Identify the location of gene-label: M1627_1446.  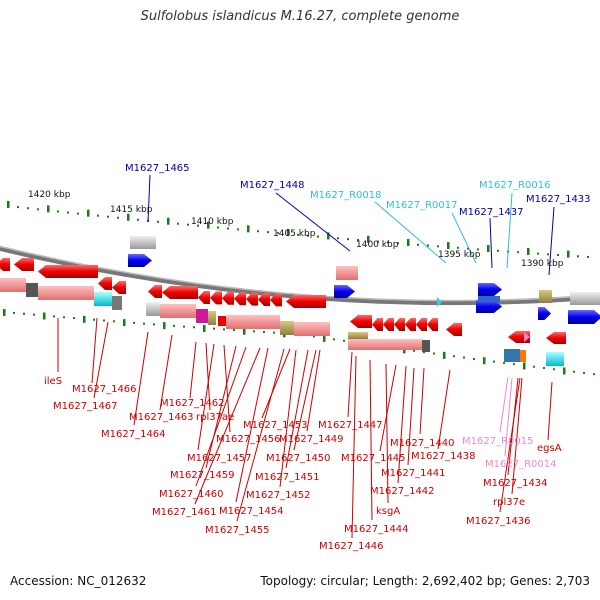
(351, 546).